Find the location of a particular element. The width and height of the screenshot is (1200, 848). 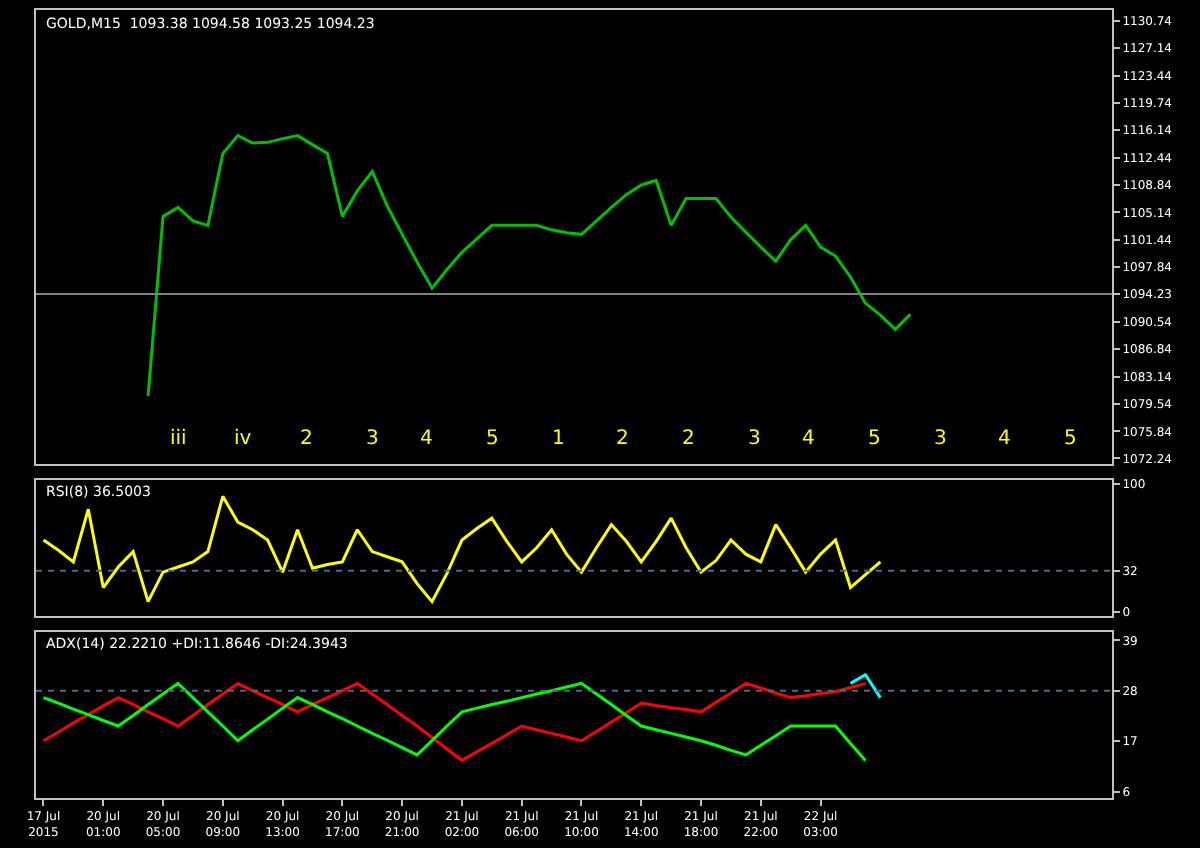

annotation: 1 is located at coordinates (558, 439).